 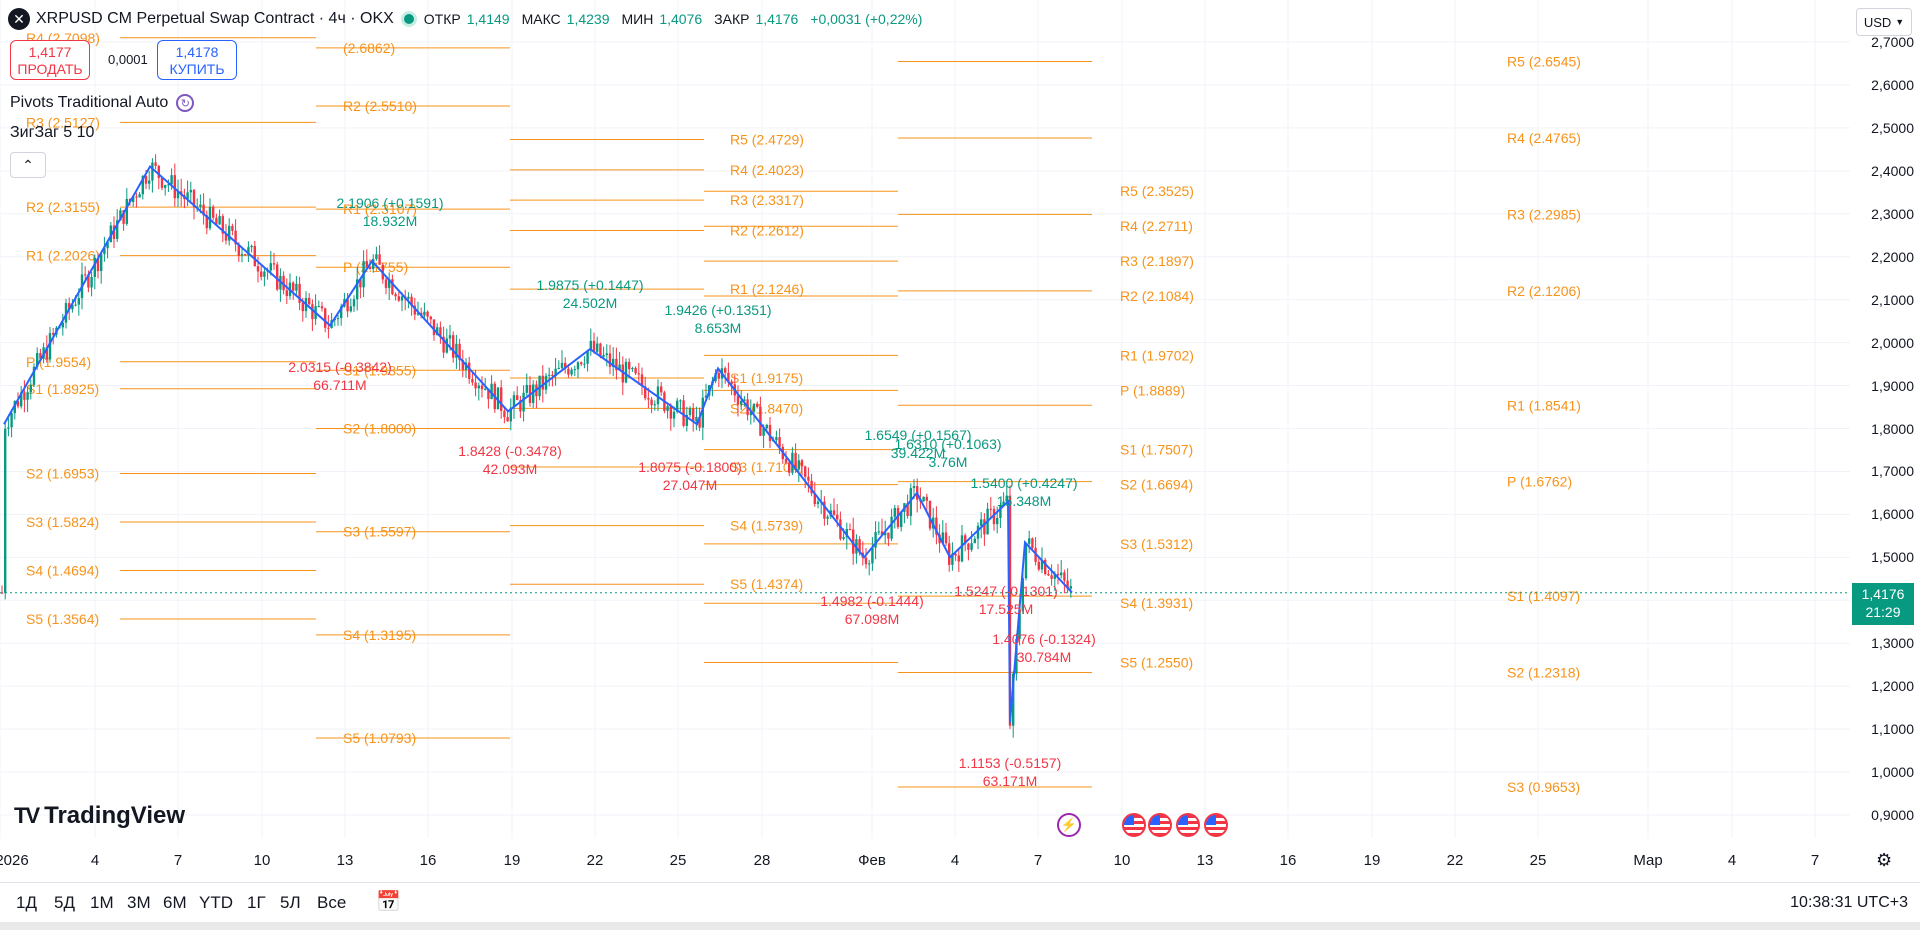 What do you see at coordinates (1069, 825) in the screenshot?
I see `lightning-icon: ⚡` at bounding box center [1069, 825].